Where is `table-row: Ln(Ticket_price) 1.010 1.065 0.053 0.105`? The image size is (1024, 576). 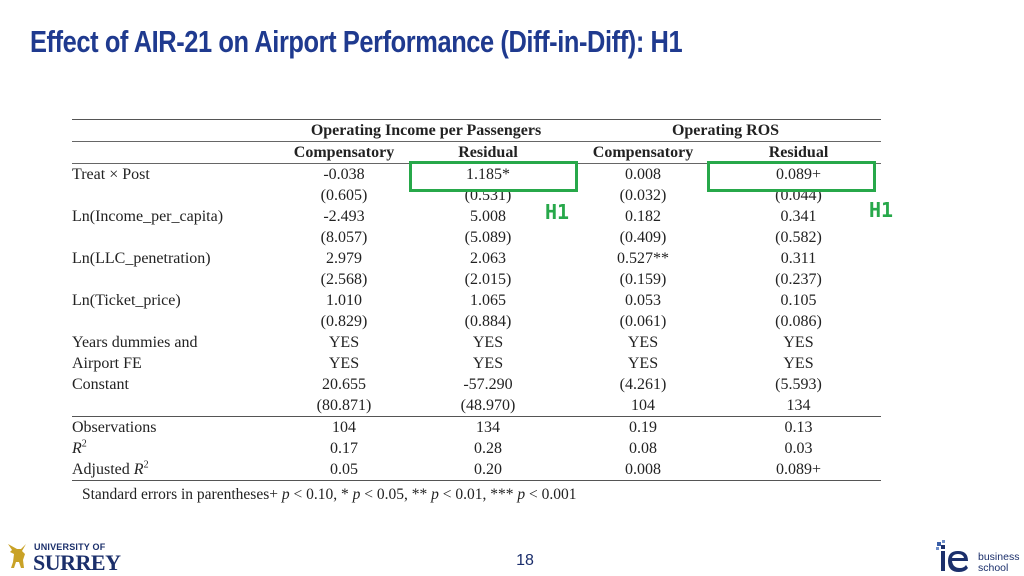 table-row: Ln(Ticket_price) 1.010 1.065 0.053 0.105 is located at coordinates (476, 300).